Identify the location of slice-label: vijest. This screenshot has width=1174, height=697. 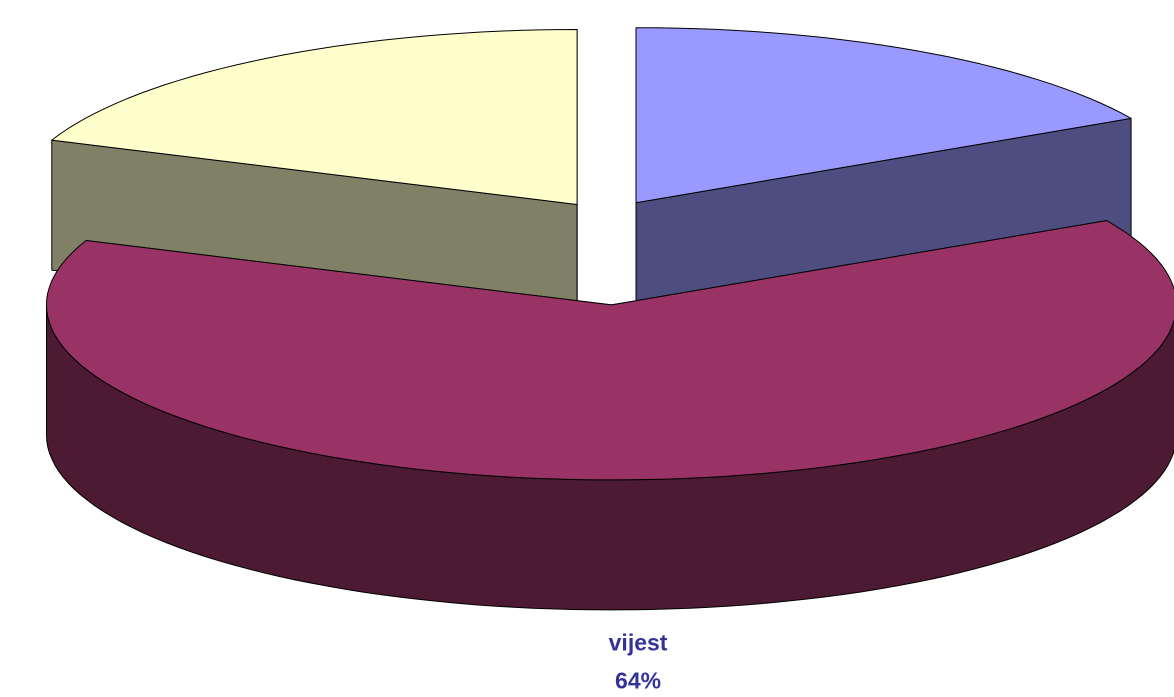
(638, 643).